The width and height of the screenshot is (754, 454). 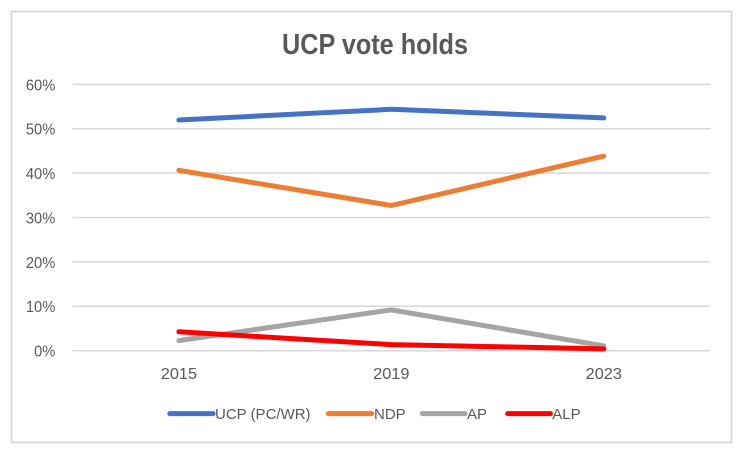 I want to click on svg-text: 2015, so click(x=179, y=374).